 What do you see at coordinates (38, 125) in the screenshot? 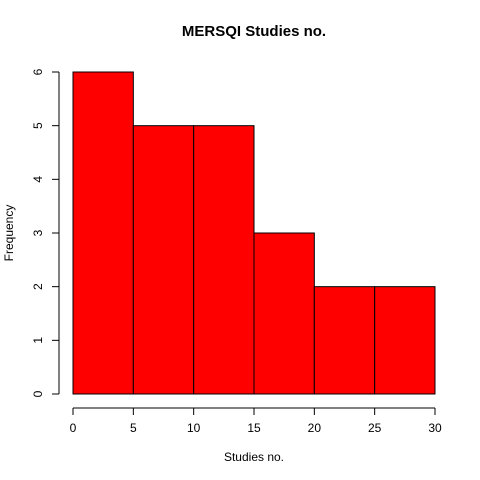
I see `y-tick-label-5: 5` at bounding box center [38, 125].